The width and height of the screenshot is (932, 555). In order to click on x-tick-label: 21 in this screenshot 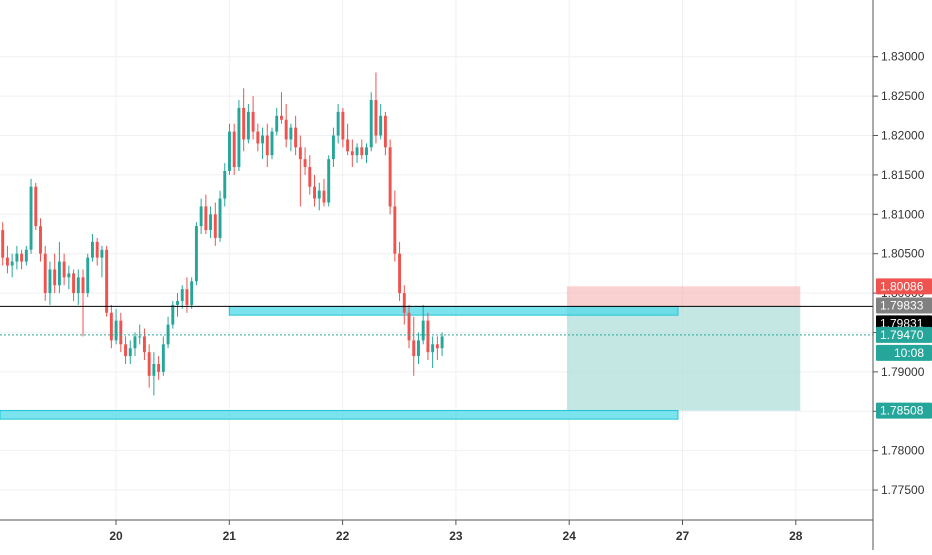, I will do `click(230, 536)`.